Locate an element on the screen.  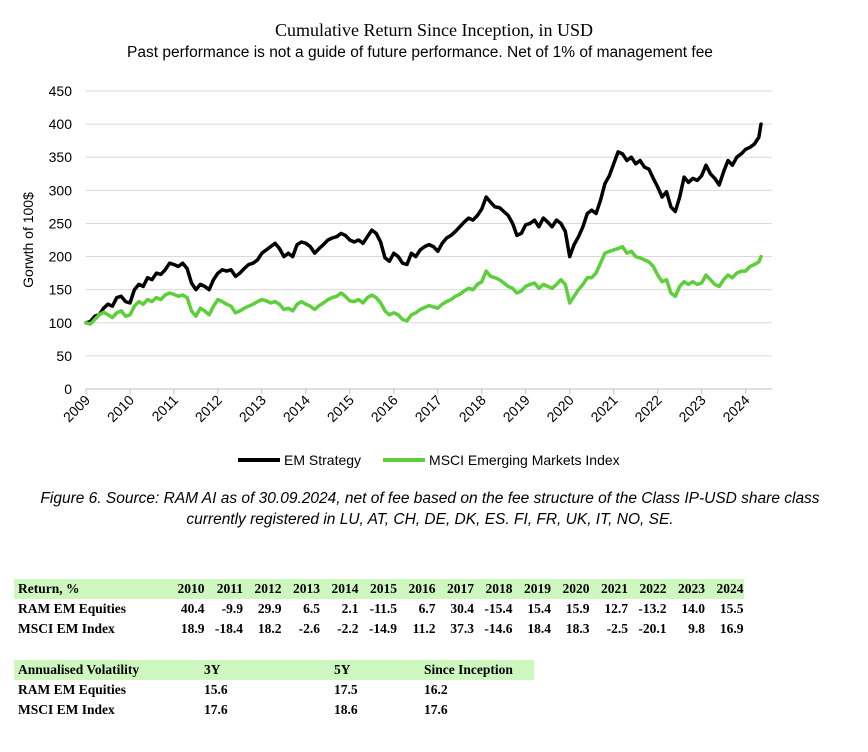
return-value: 11.2 is located at coordinates (424, 628).